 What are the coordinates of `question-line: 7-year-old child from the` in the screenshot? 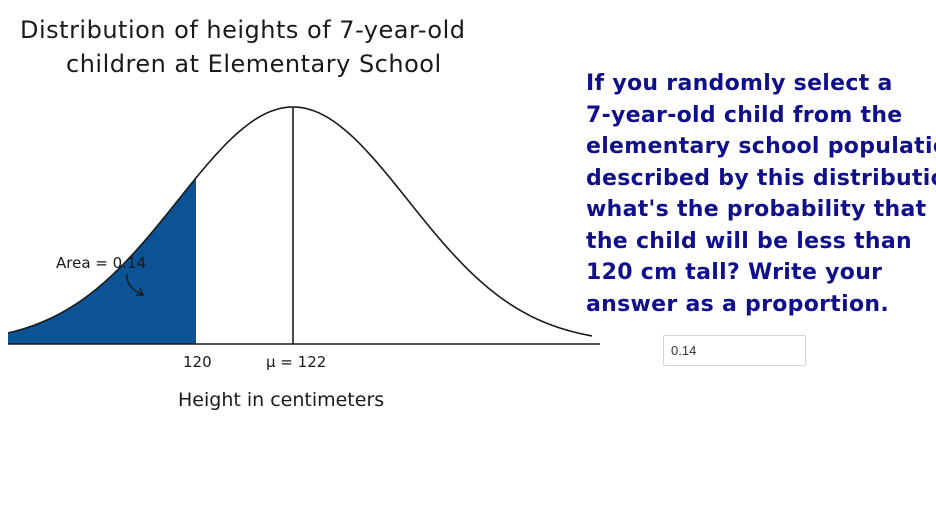 It's located at (744, 115).